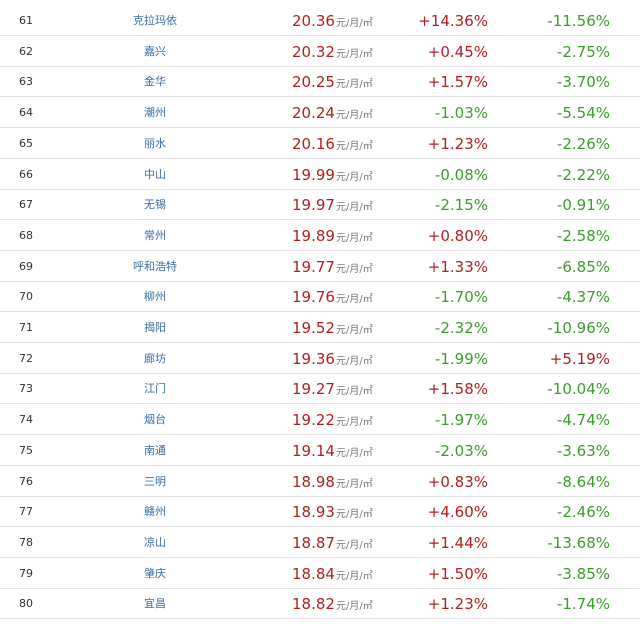  I want to click on price-cell: 18.93元/月/㎡, so click(352, 512).